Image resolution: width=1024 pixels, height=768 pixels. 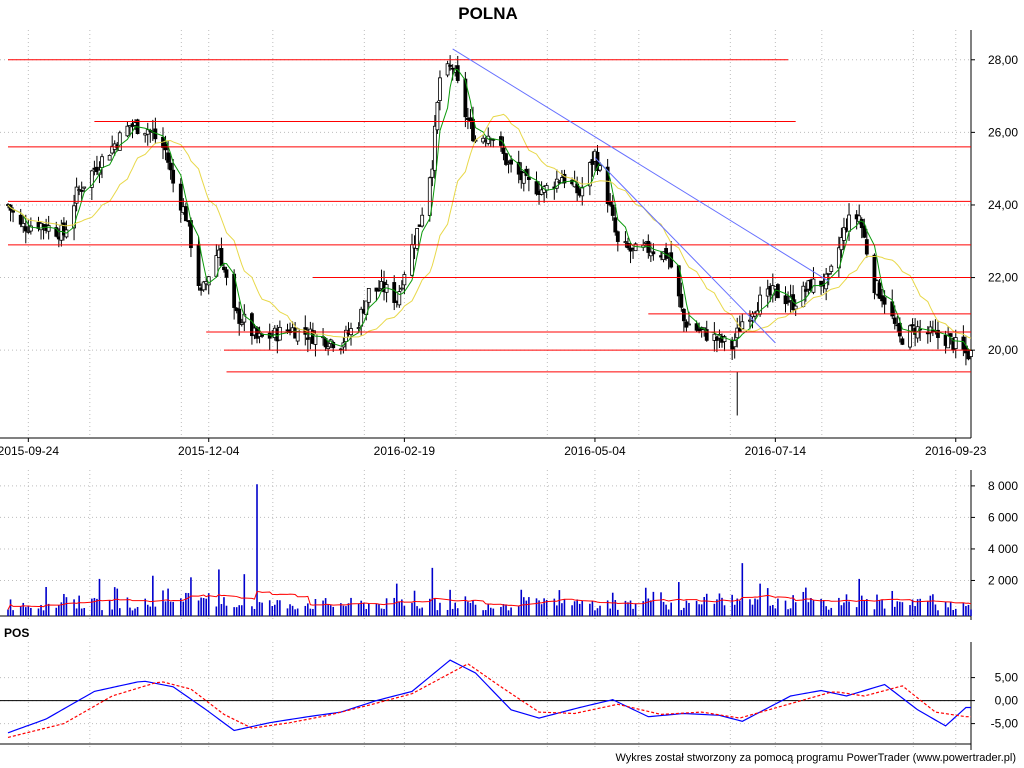 What do you see at coordinates (209, 451) in the screenshot?
I see `price-xtick-label: 2015-12-04` at bounding box center [209, 451].